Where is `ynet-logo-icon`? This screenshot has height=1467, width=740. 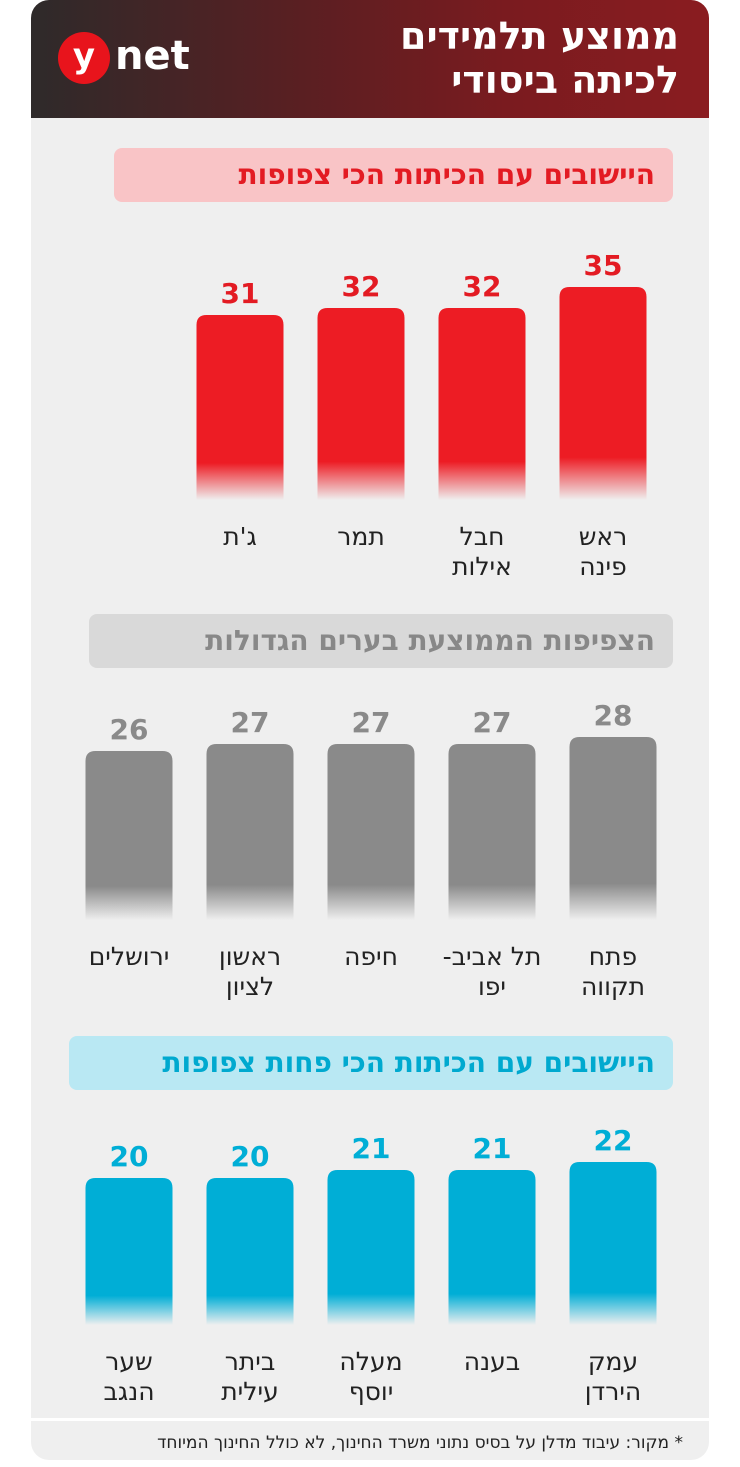 ynet-logo-icon is located at coordinates (84, 58).